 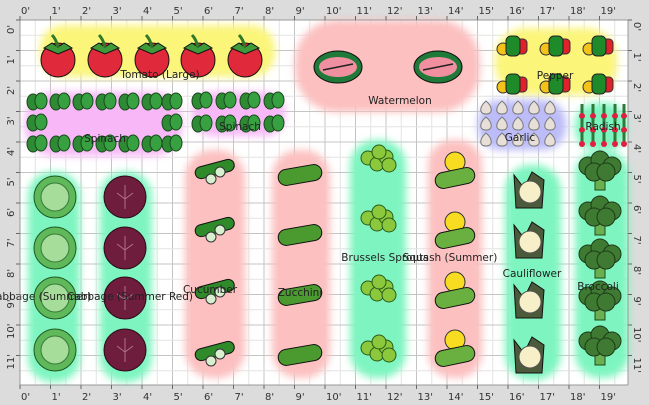 I want to click on bed-zucchini, so click(x=301, y=264).